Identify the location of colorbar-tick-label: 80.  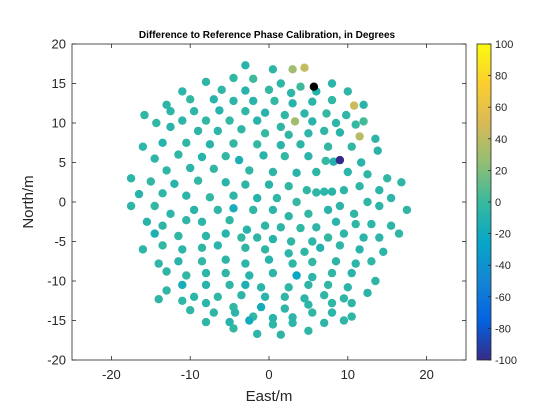
(501, 77).